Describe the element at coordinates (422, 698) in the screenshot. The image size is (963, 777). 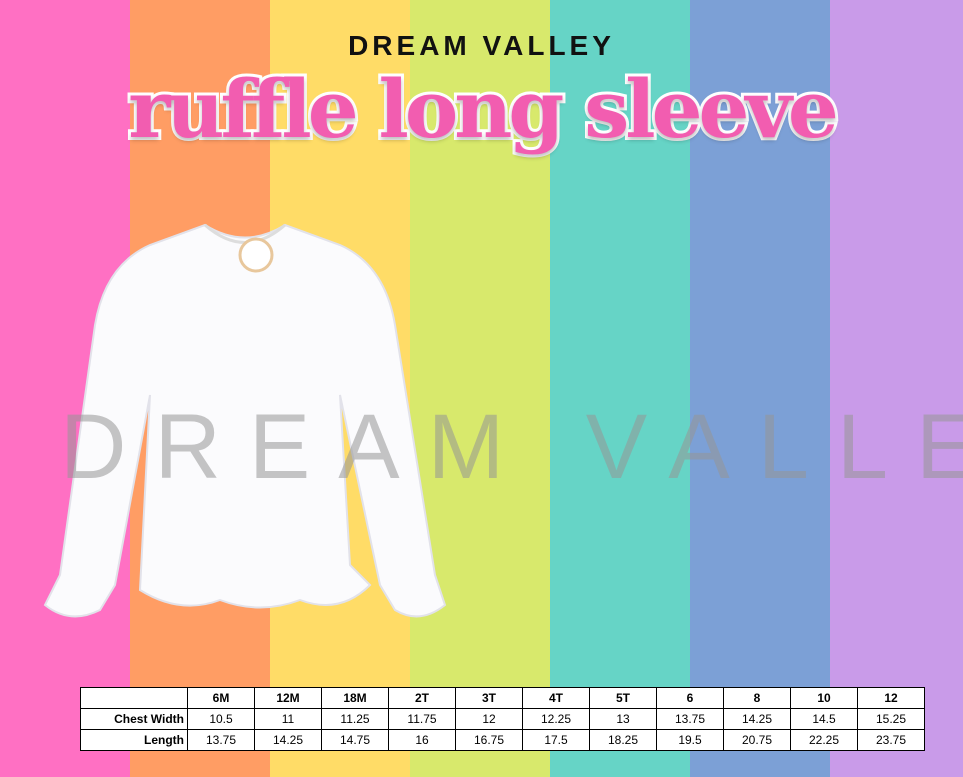
I see `header-cell: 2T` at that location.